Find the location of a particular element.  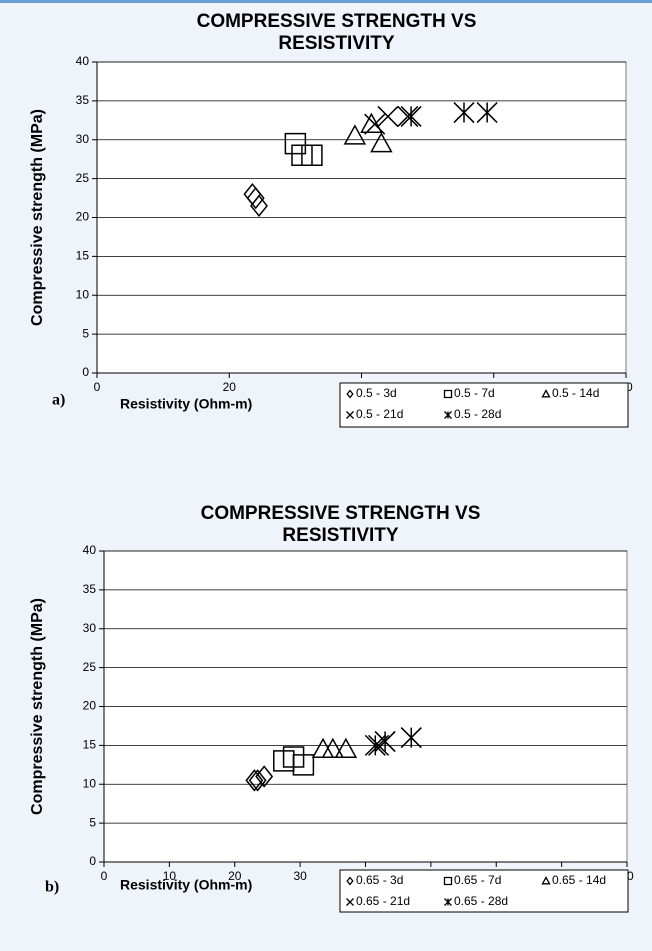

legend-label: 0.5 - 28d is located at coordinates (477, 414).